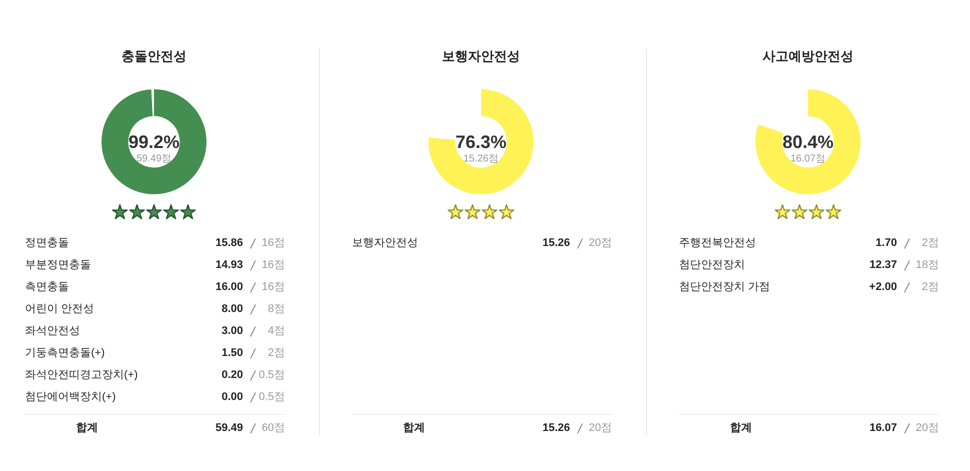  What do you see at coordinates (59, 309) in the screenshot?
I see `category-label: 어린이 안전성` at bounding box center [59, 309].